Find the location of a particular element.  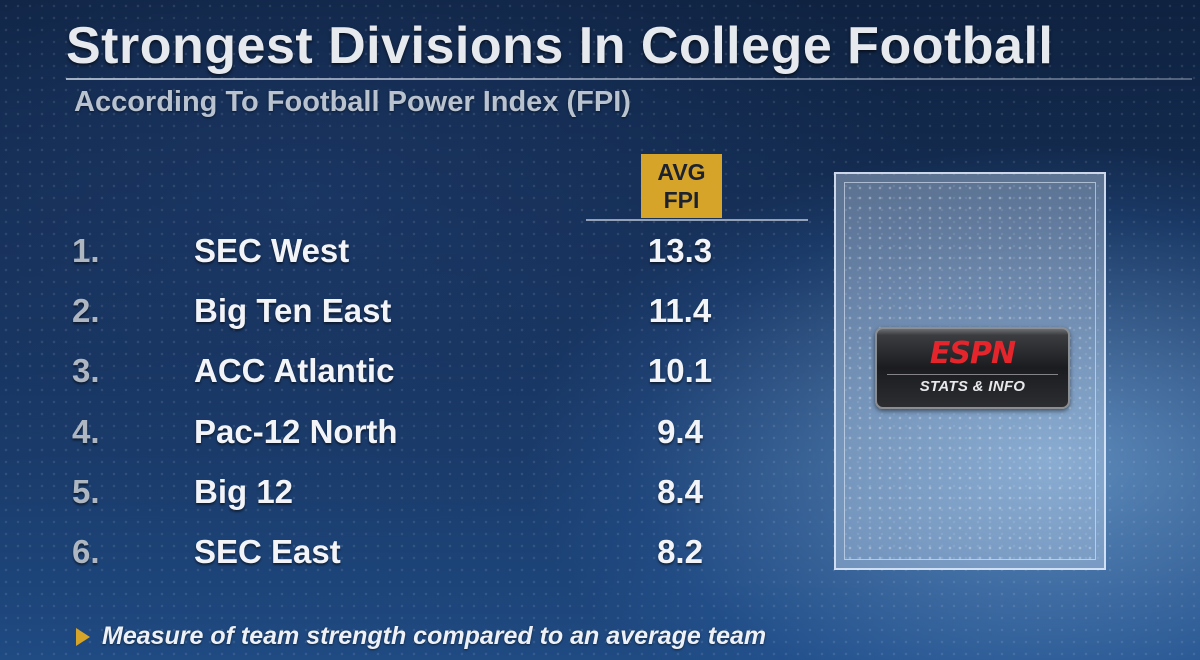

avg-fpi-value: 10.1 is located at coordinates (680, 370).